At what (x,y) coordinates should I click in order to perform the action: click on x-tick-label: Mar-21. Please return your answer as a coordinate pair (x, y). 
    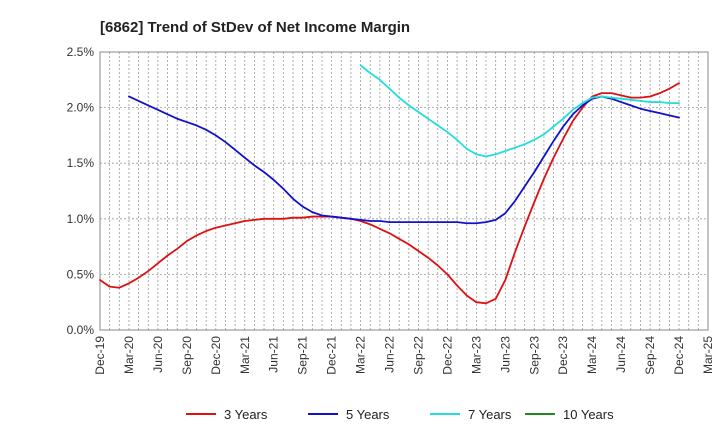
    Looking at the image, I should click on (245, 355).